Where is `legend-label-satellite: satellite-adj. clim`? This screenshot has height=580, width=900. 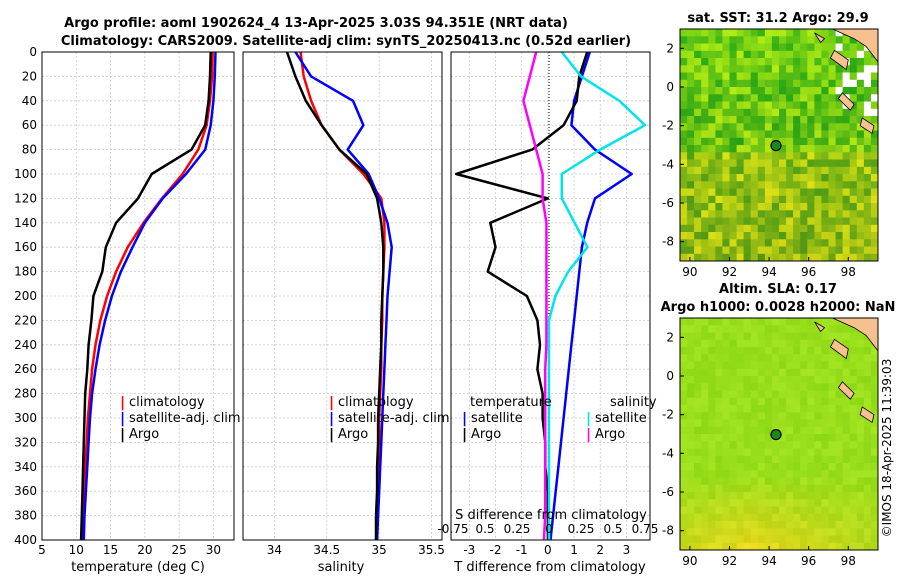
legend-label-satellite: satellite-adj. clim is located at coordinates (185, 418).